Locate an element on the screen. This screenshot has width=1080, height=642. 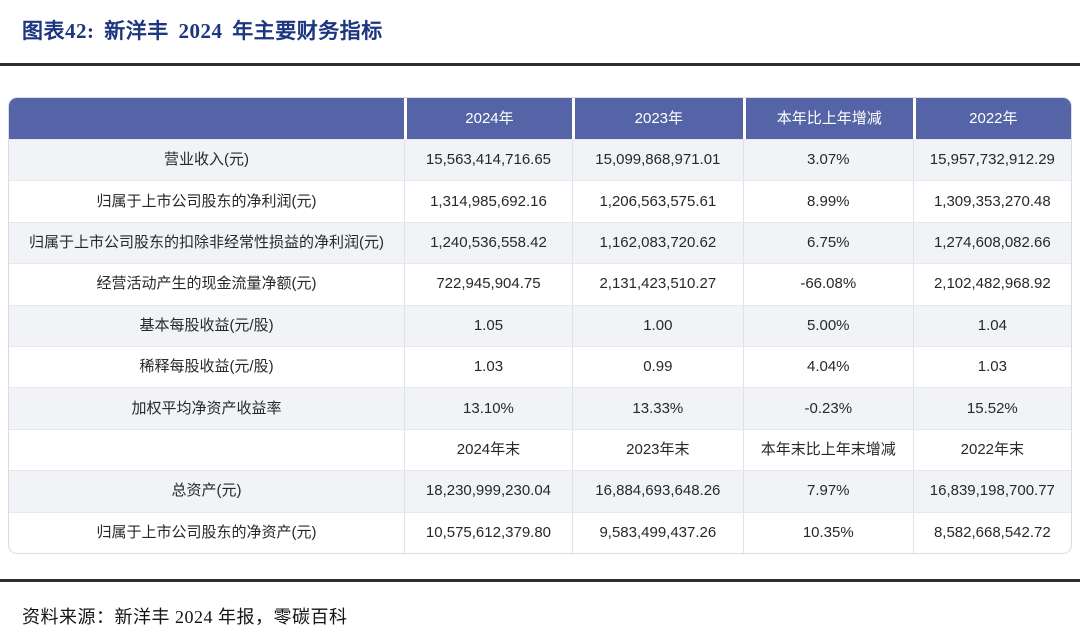
table-cell: 15.52% is located at coordinates (991, 408).